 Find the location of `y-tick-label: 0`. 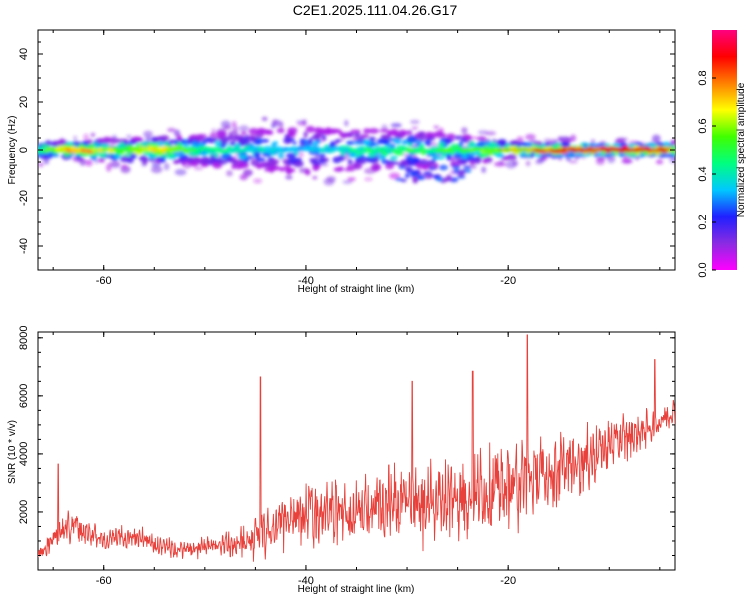

y-tick-label: 0 is located at coordinates (24, 150).